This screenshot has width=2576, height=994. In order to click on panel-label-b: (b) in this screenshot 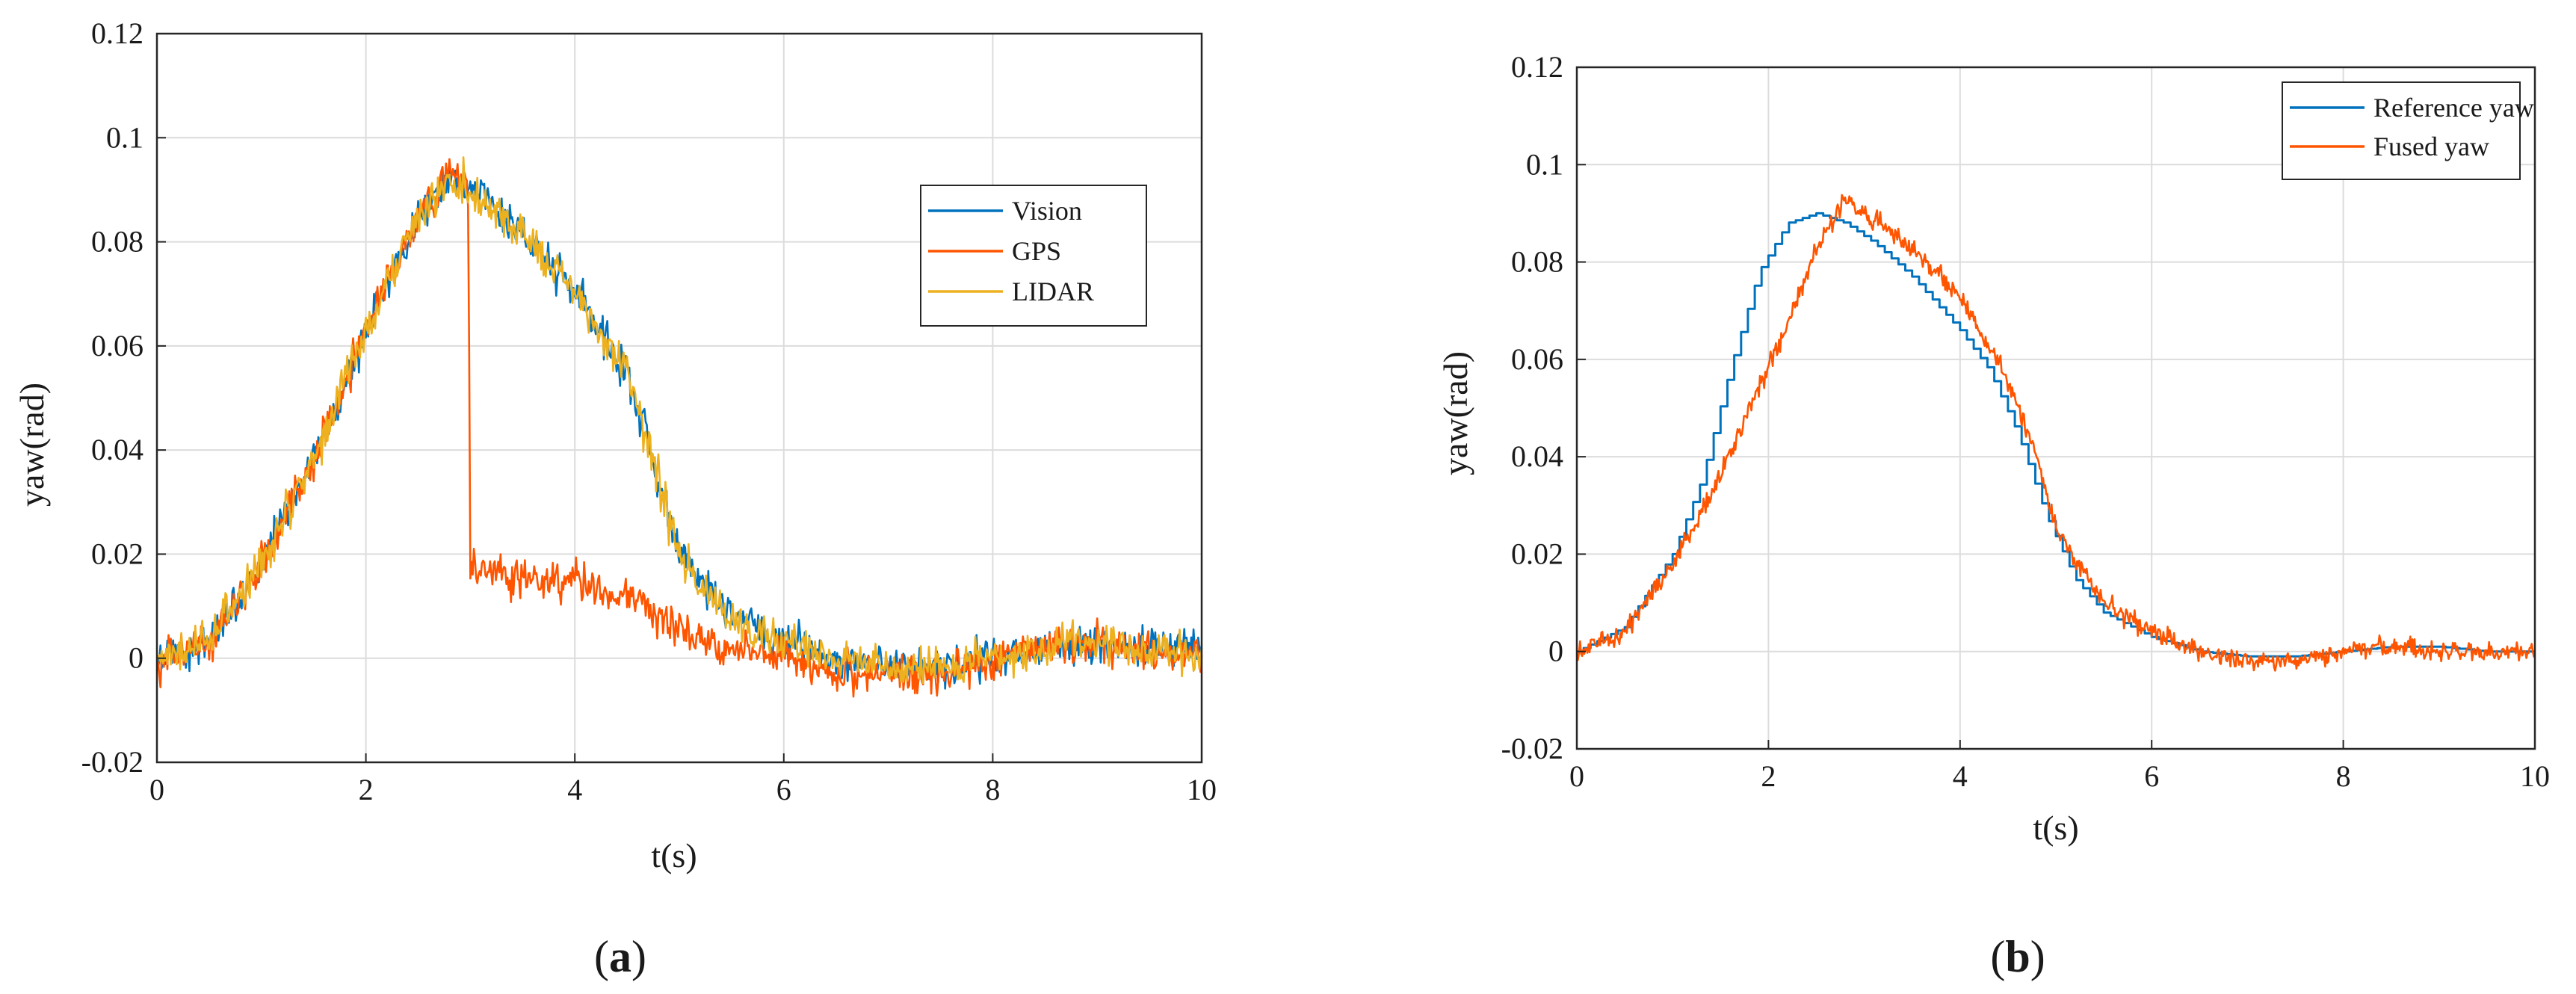, I will do `click(2018, 956)`.